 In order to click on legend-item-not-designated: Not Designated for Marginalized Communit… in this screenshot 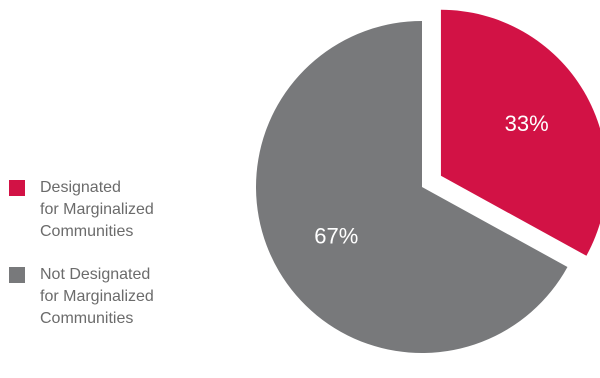, I will do `click(109, 297)`.